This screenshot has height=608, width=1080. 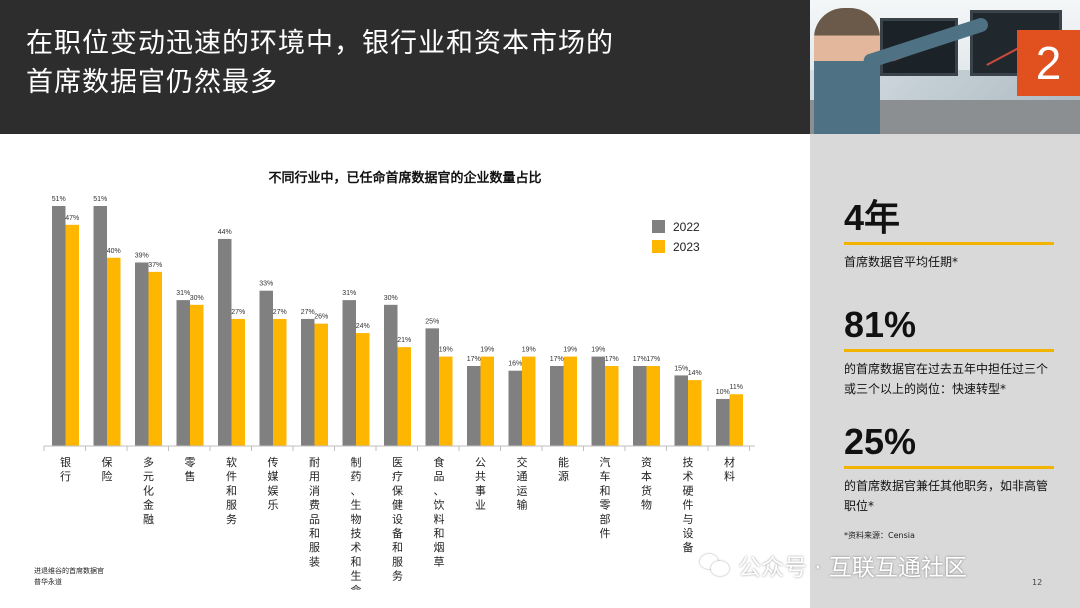 I want to click on category-label: 材, so click(x=729, y=462).